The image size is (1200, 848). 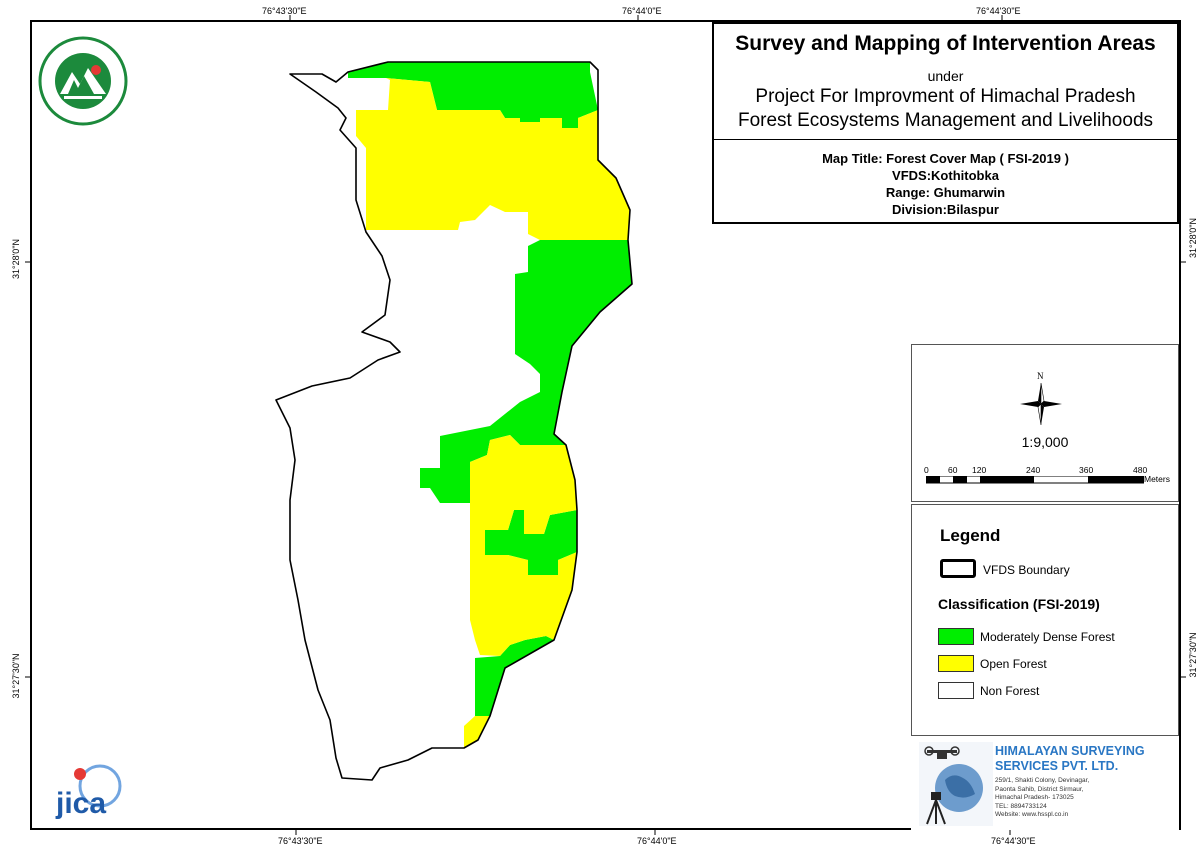 What do you see at coordinates (979, 470) in the screenshot?
I see `scale-tick-120: 120` at bounding box center [979, 470].